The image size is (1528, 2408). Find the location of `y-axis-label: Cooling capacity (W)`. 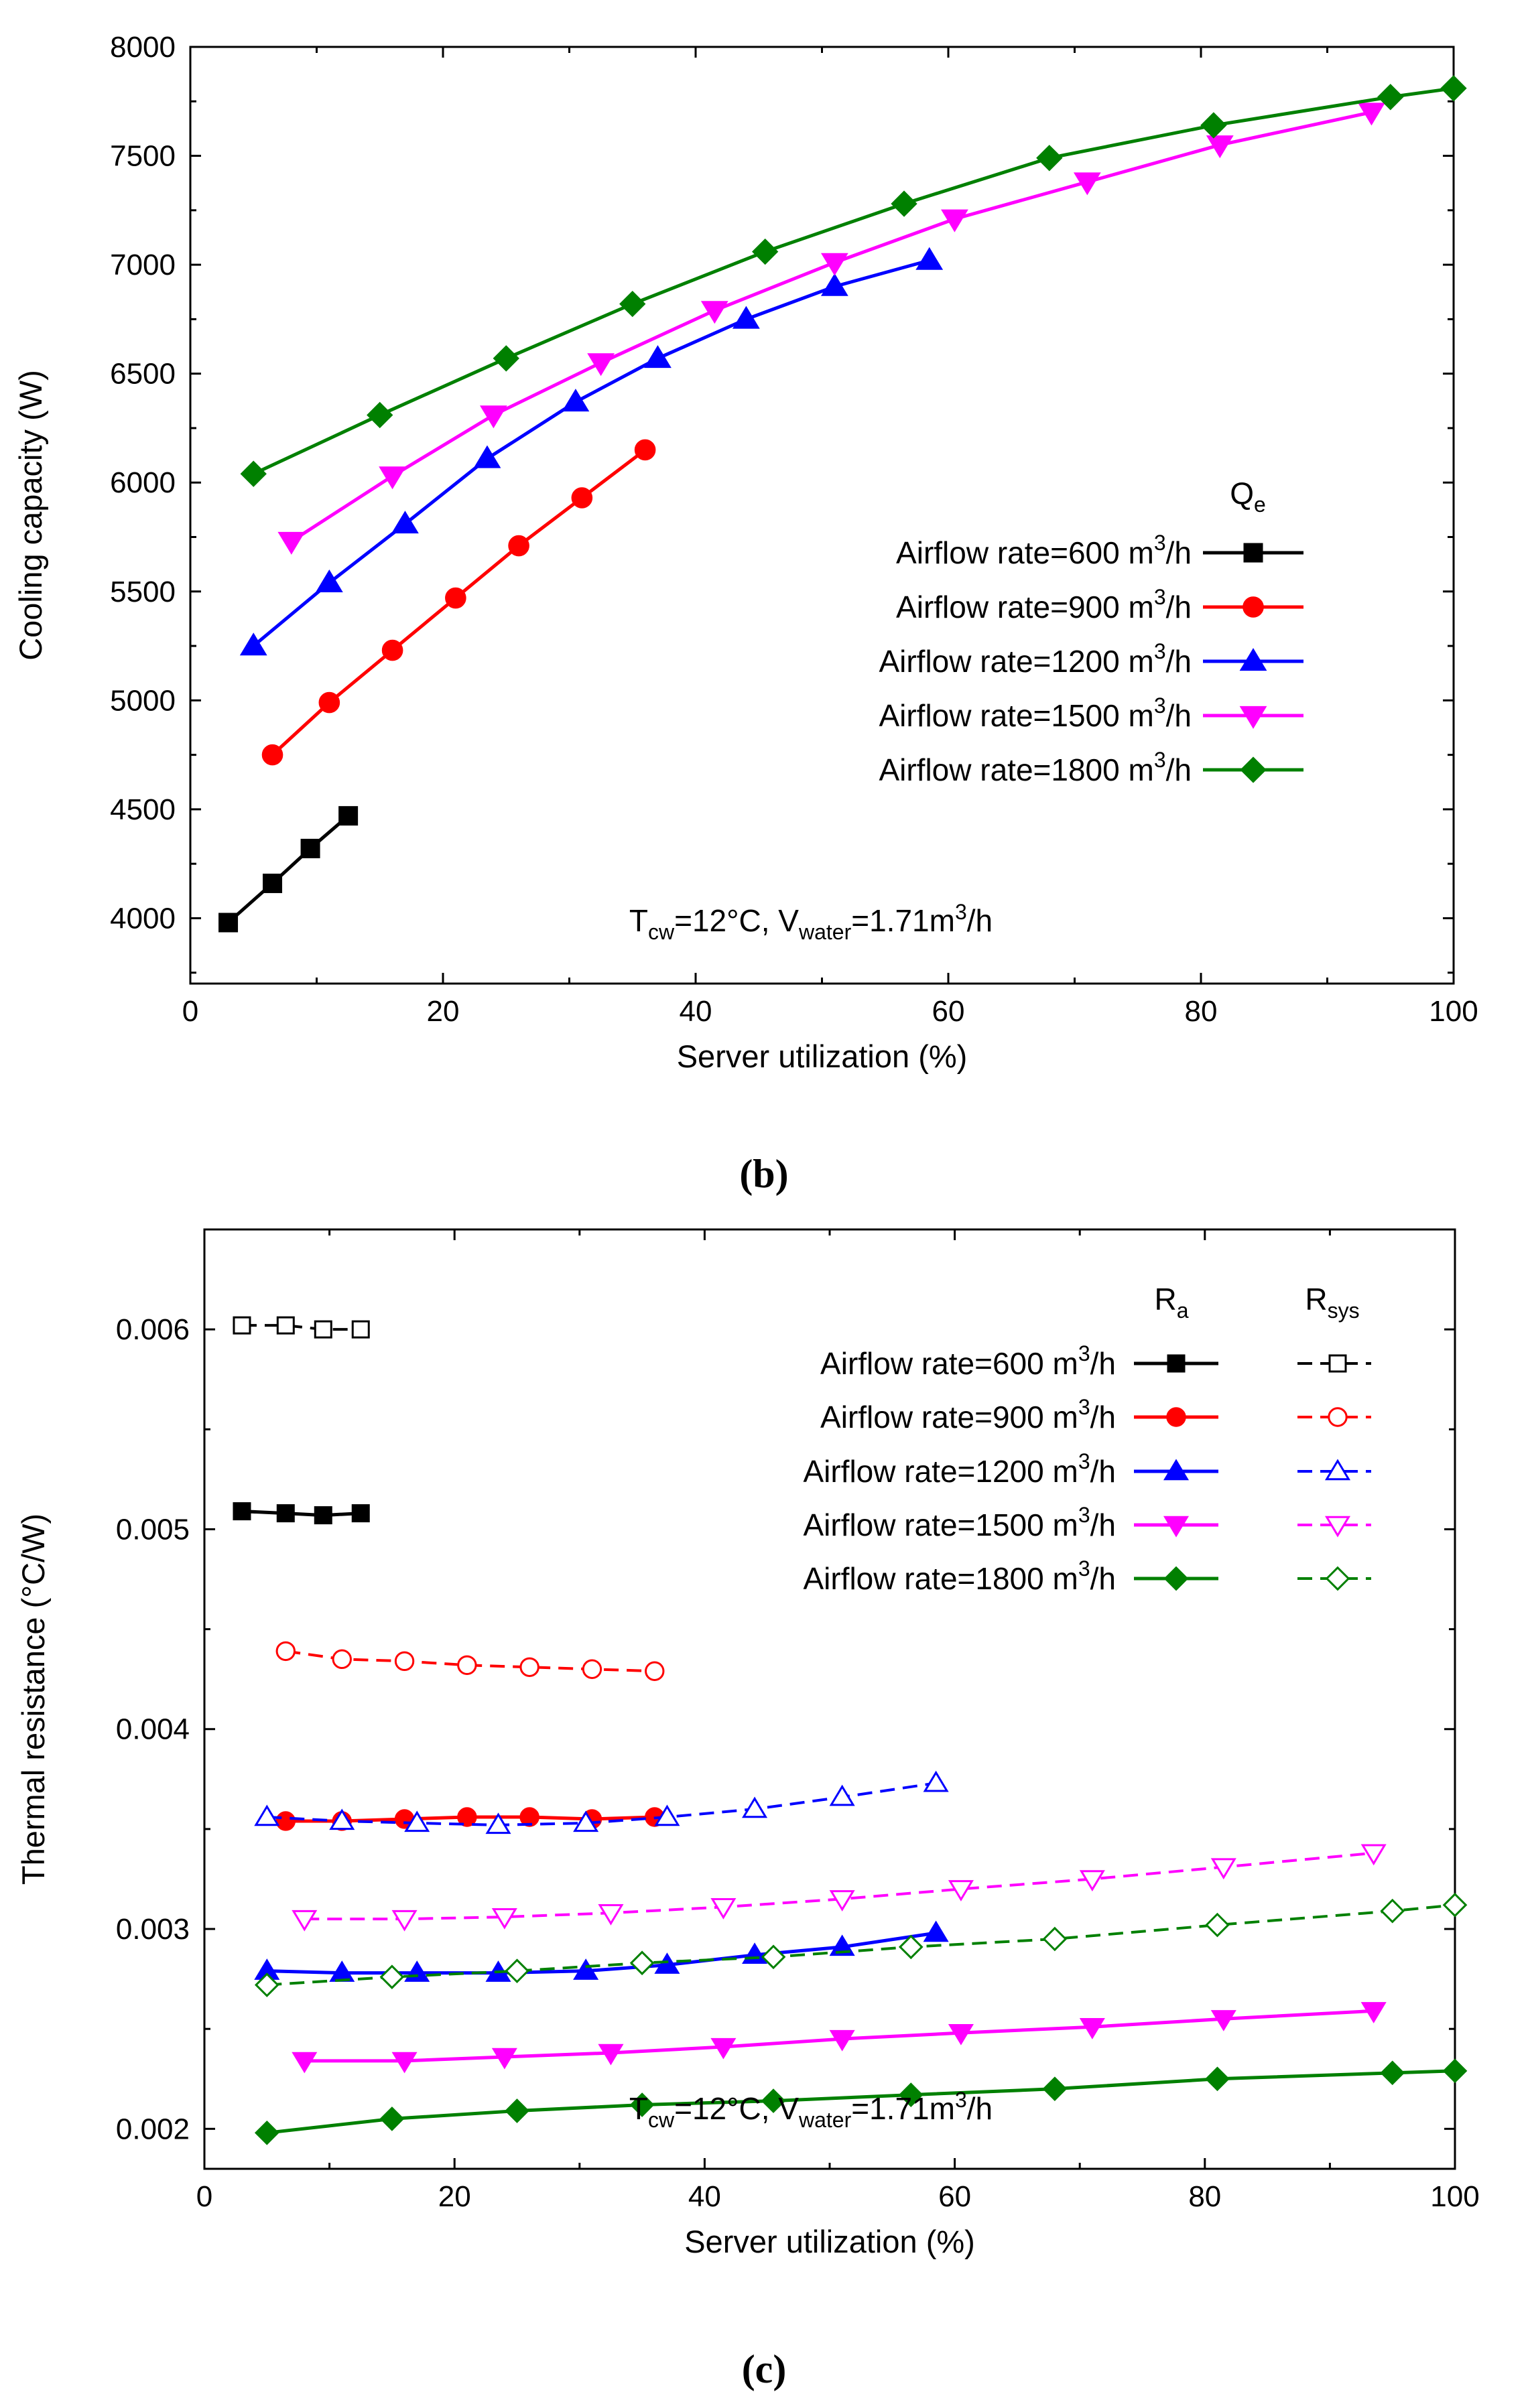

y-axis-label: Cooling capacity (W) is located at coordinates (30, 515).